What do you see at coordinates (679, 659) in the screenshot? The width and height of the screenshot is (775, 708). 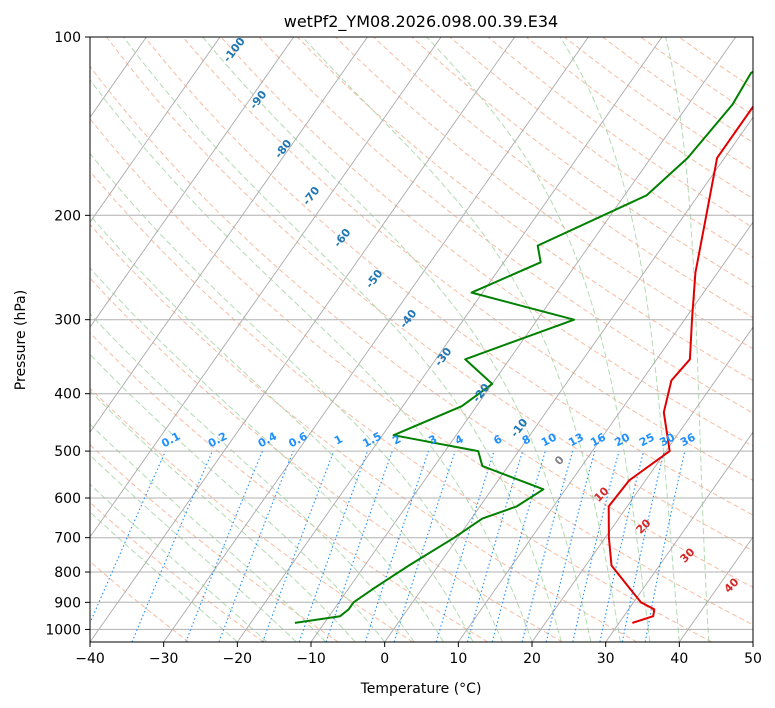 I see `x-tick-label: 40` at bounding box center [679, 659].